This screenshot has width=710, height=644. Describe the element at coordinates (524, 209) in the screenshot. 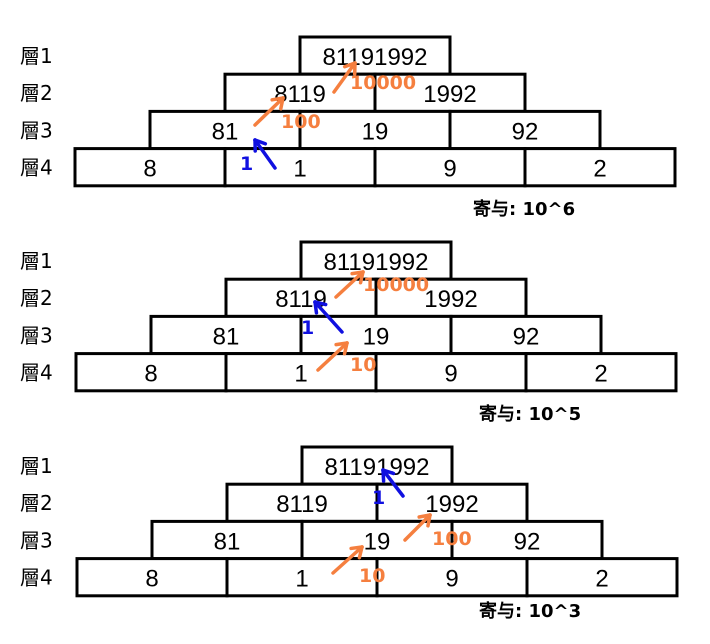

I see `contribution-caption: 寄与: 10^6` at that location.